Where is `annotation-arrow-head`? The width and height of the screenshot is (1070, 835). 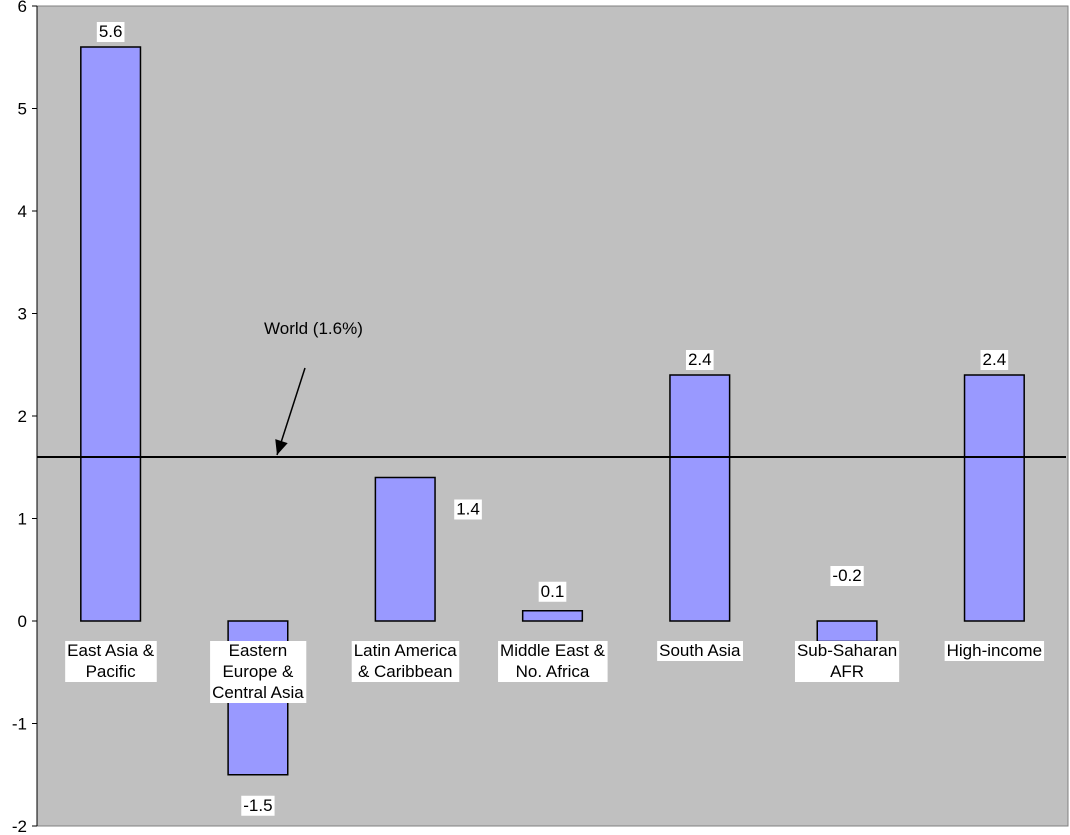
annotation-arrow-head is located at coordinates (281, 447).